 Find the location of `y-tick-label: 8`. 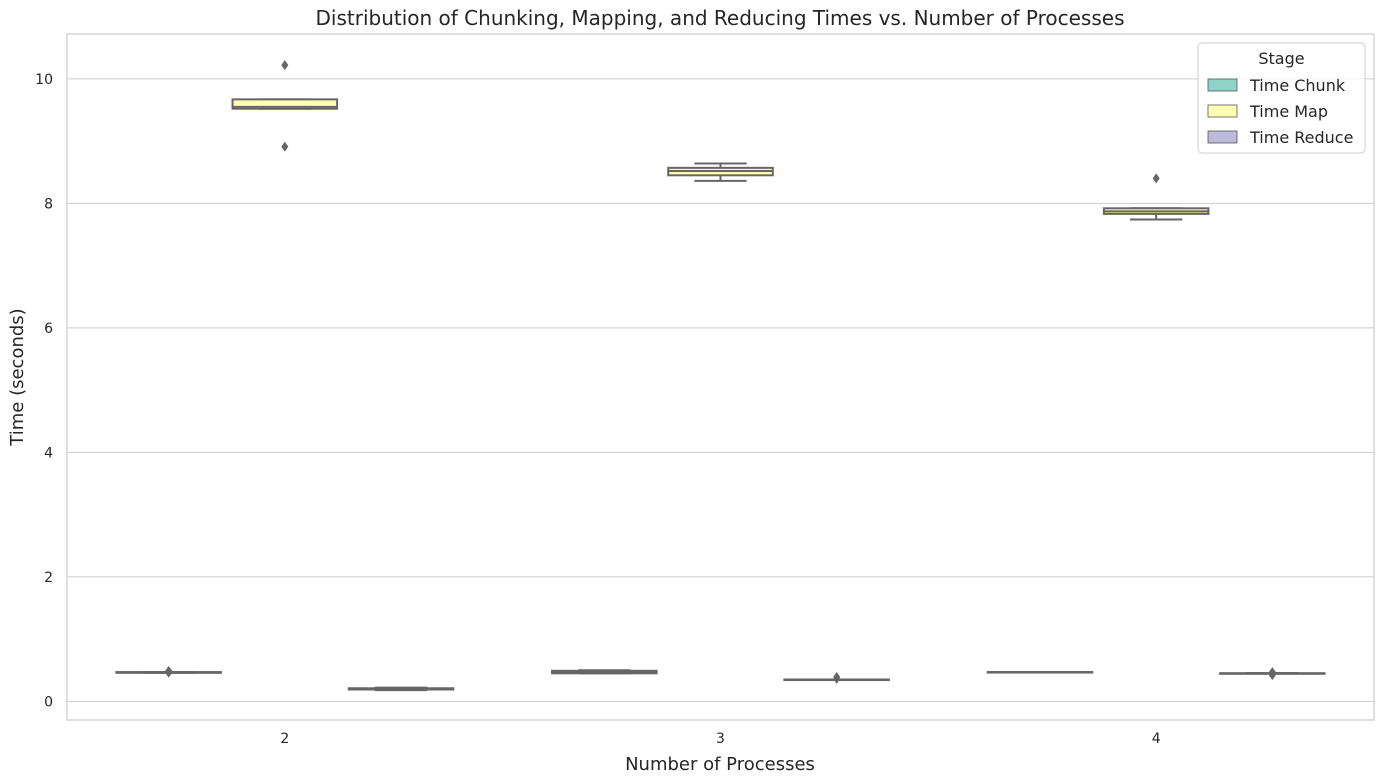

y-tick-label: 8 is located at coordinates (48, 204).